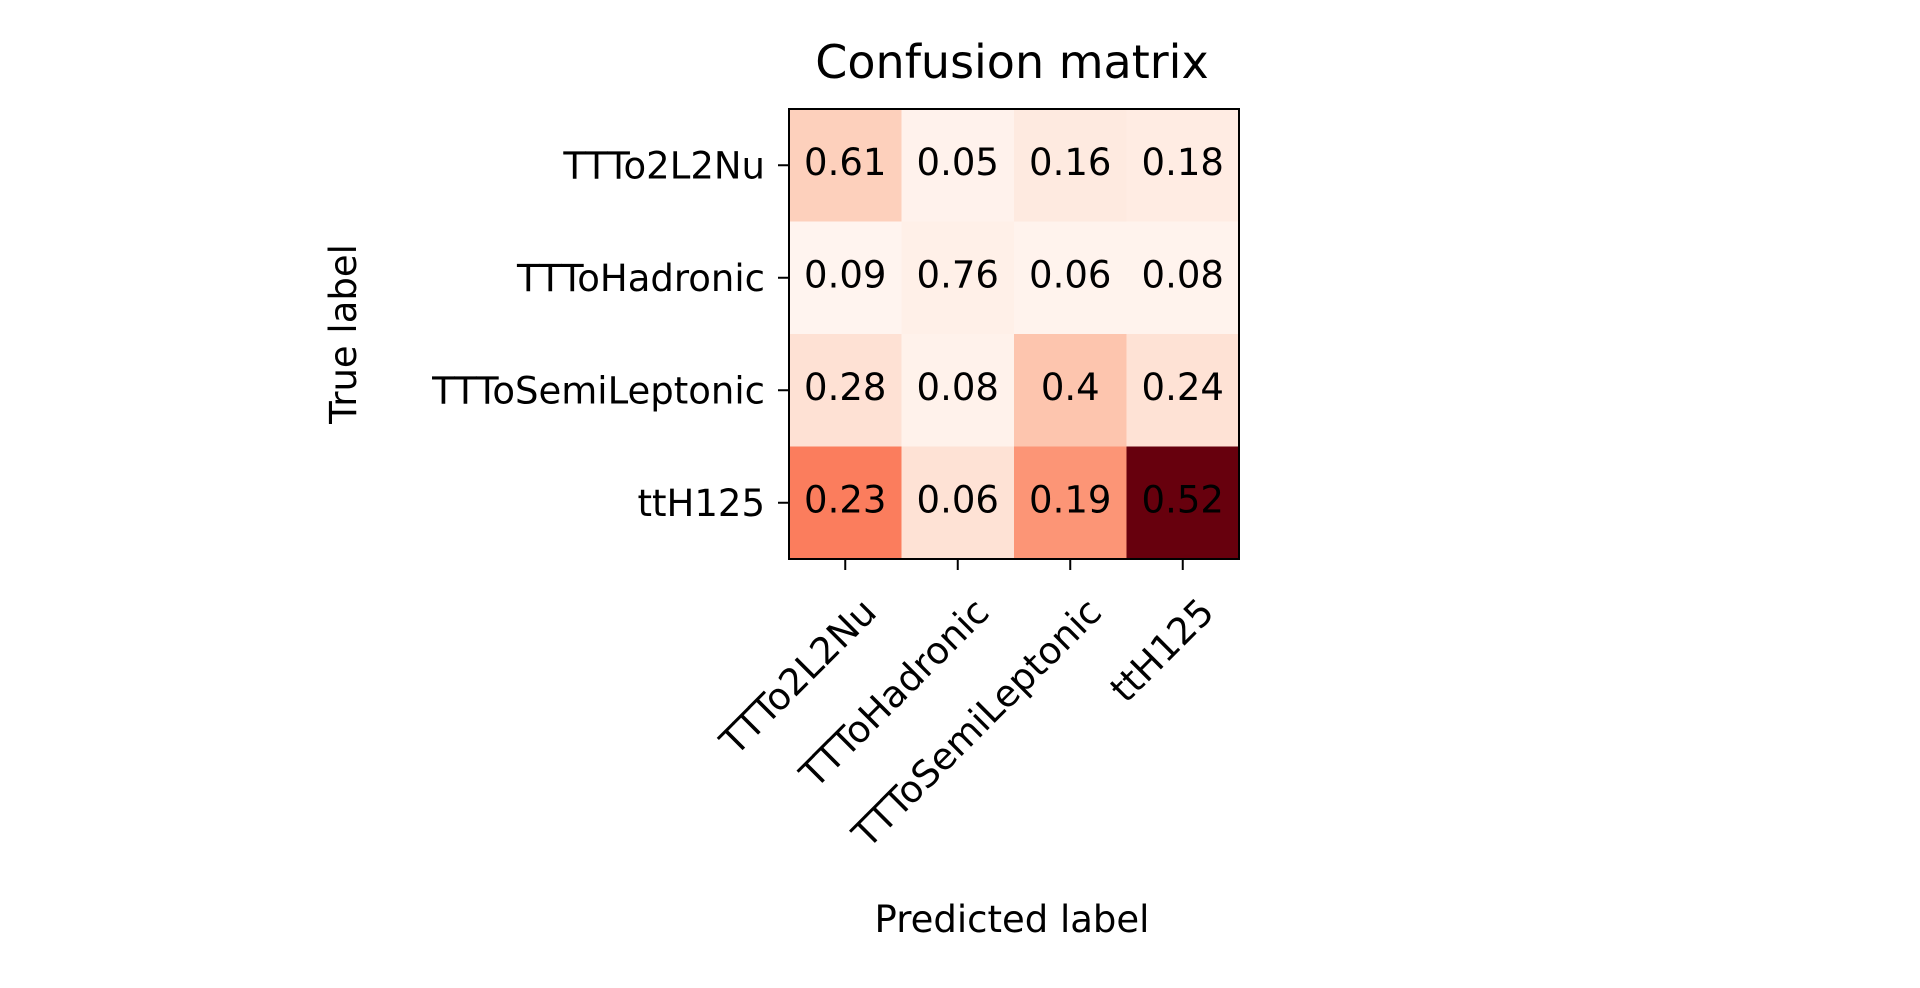 This screenshot has width=1920, height=988. Describe the element at coordinates (1070, 274) in the screenshot. I see `cell-value-label-1-2: 0.06` at that location.